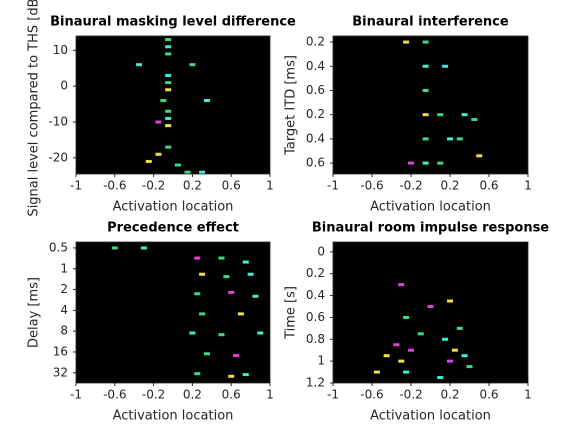 This screenshot has height=438, width=583. Describe the element at coordinates (315, 90) in the screenshot. I see `y-tick-label: 0.6` at that location.